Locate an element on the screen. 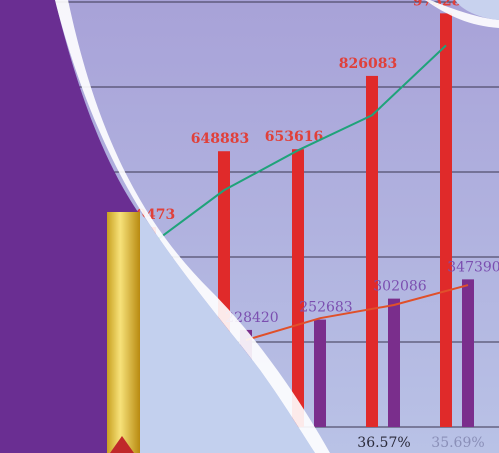 The image size is (499, 453). data-label: 252683 is located at coordinates (325, 308).